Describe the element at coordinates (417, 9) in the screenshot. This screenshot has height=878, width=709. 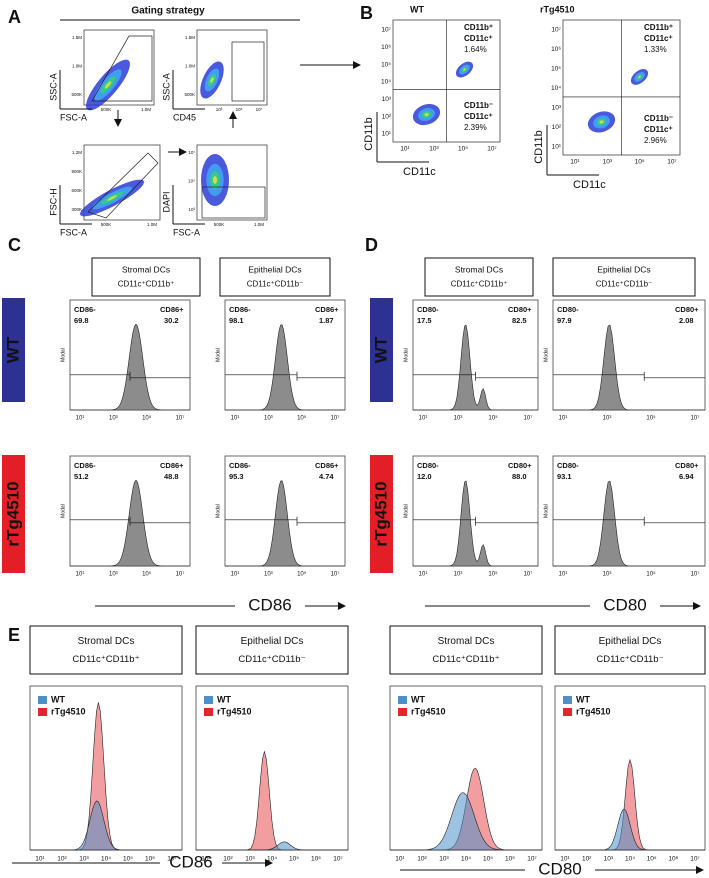
I see `group-label: WT` at that location.